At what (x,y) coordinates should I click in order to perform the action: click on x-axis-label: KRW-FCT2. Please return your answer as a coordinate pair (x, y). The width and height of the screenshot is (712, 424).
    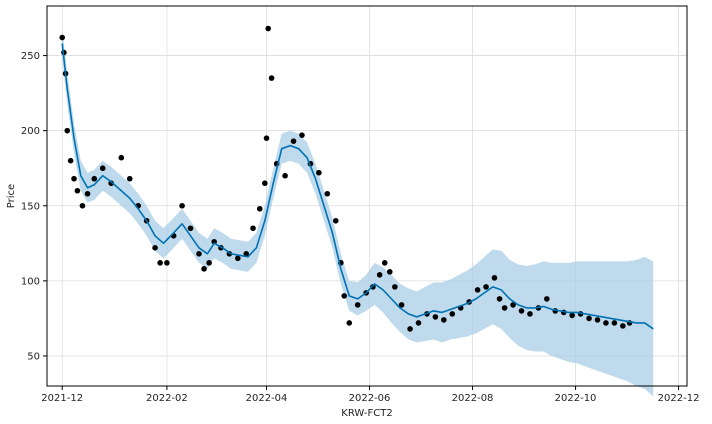
    Looking at the image, I should click on (366, 413).